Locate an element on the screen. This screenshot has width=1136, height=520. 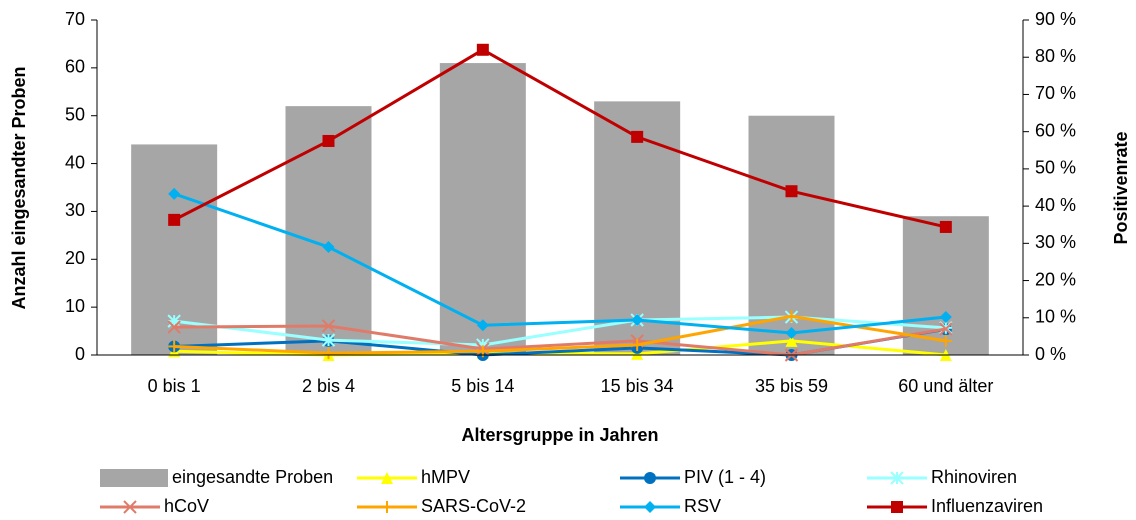
legend-item: SARS-CoV-2 is located at coordinates (441, 506).